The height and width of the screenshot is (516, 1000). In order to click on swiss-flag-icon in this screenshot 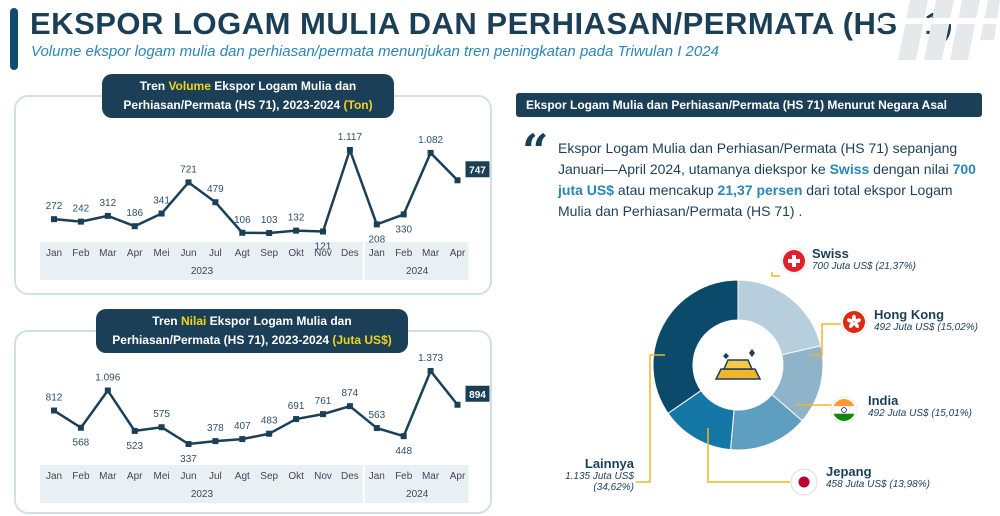, I will do `click(794, 261)`.